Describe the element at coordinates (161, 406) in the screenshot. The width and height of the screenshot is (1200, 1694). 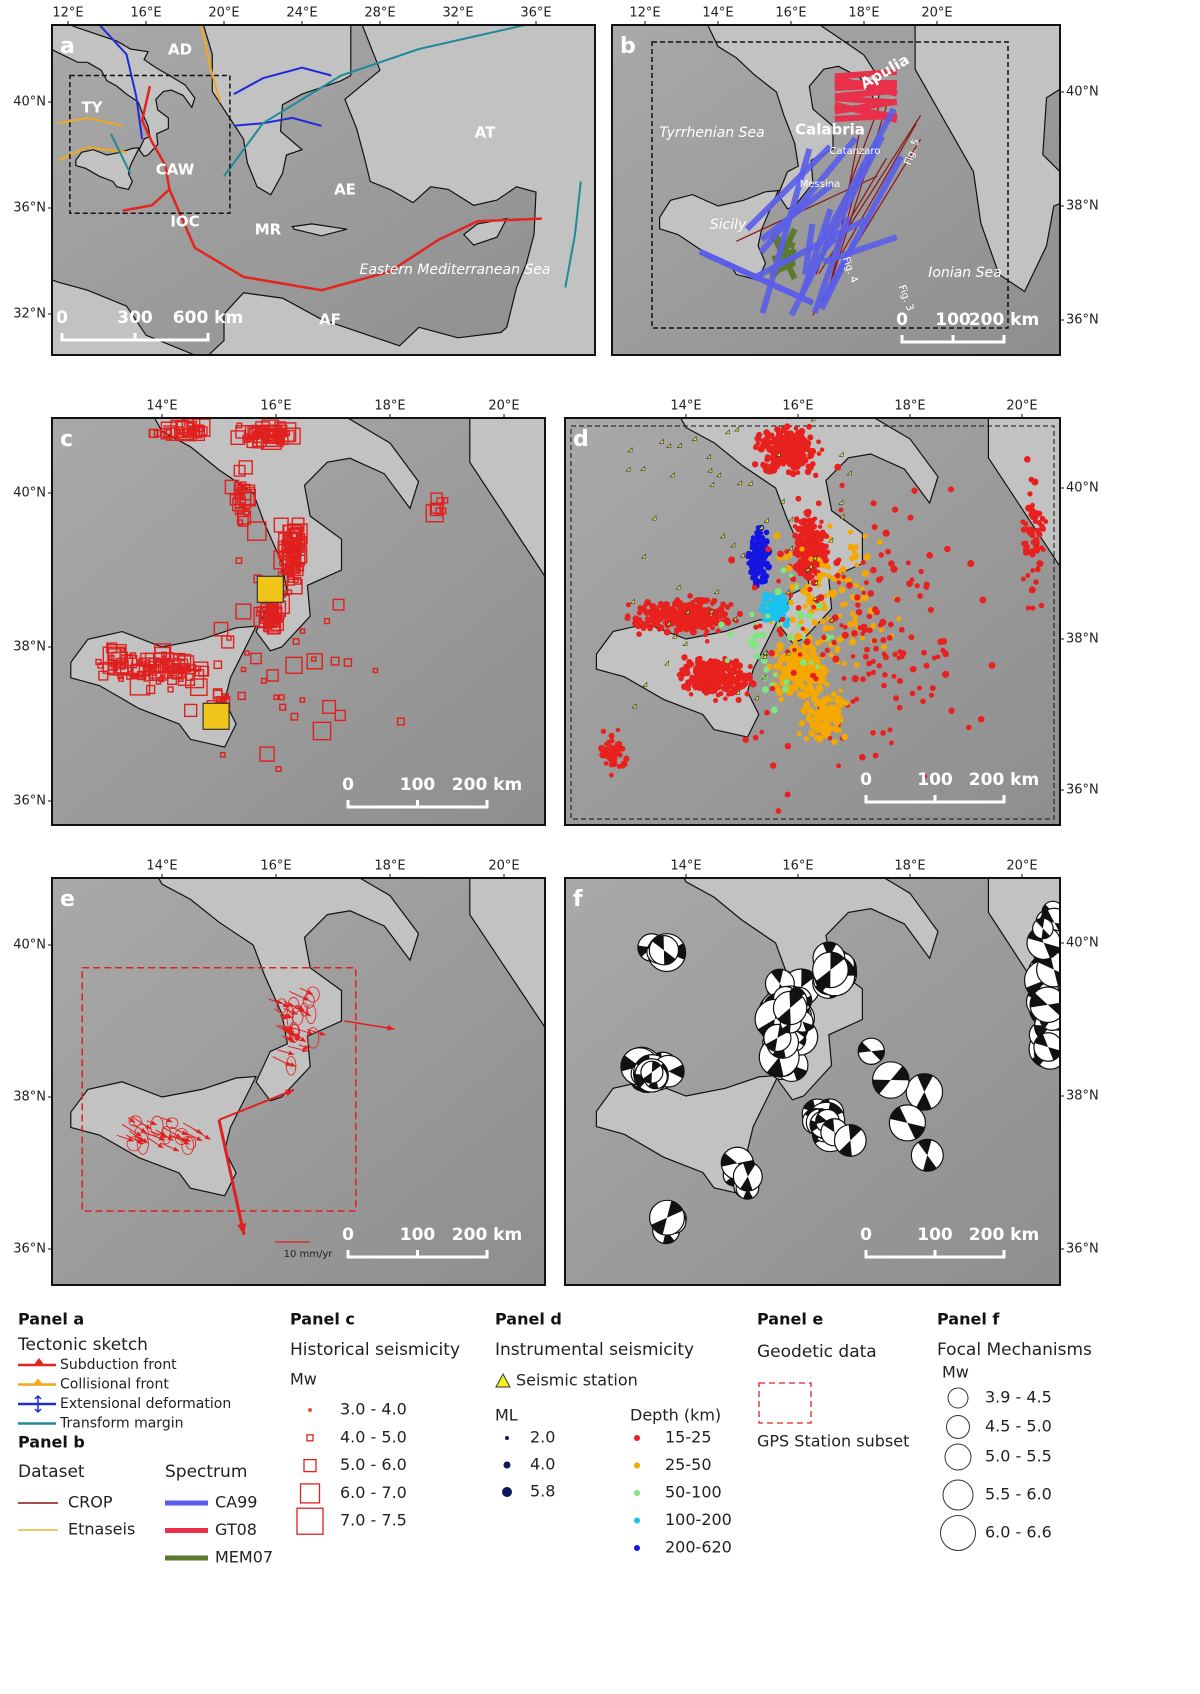
I see `x-tick-label: 14°E` at that location.